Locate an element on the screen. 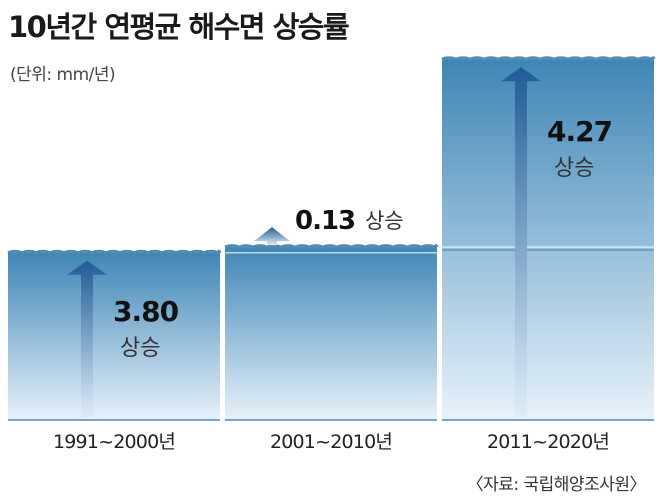 Image resolution: width=660 pixels, height=501 pixels. value-label-2: 0.13 is located at coordinates (325, 221).